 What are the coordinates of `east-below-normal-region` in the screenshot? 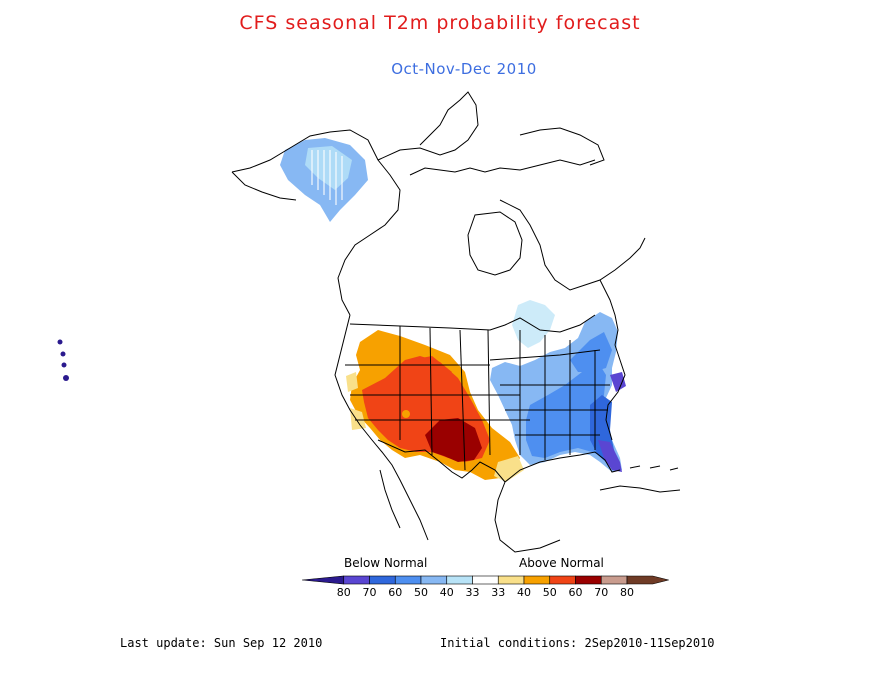 It's located at (558, 386).